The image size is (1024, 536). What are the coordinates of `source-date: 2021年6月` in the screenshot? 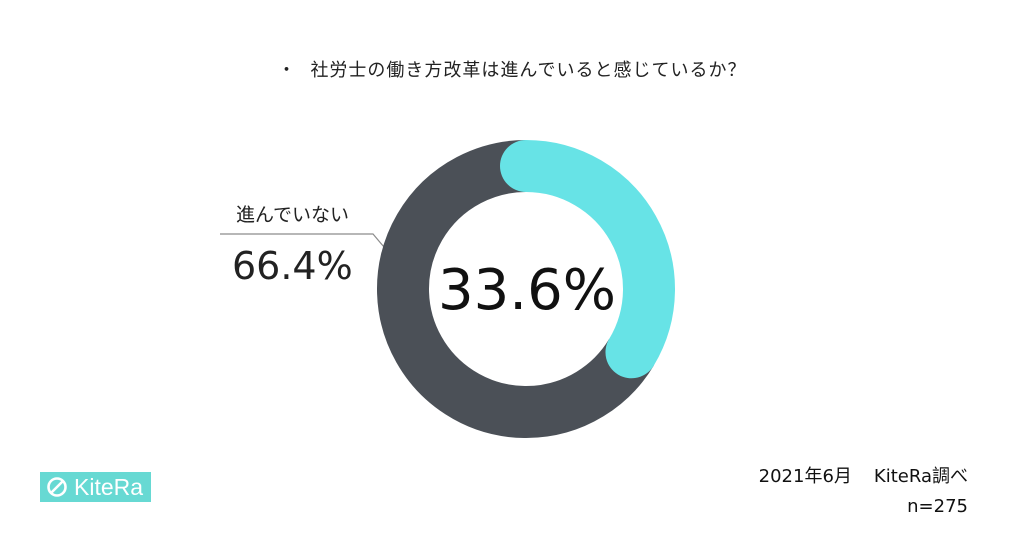 It's located at (805, 476).